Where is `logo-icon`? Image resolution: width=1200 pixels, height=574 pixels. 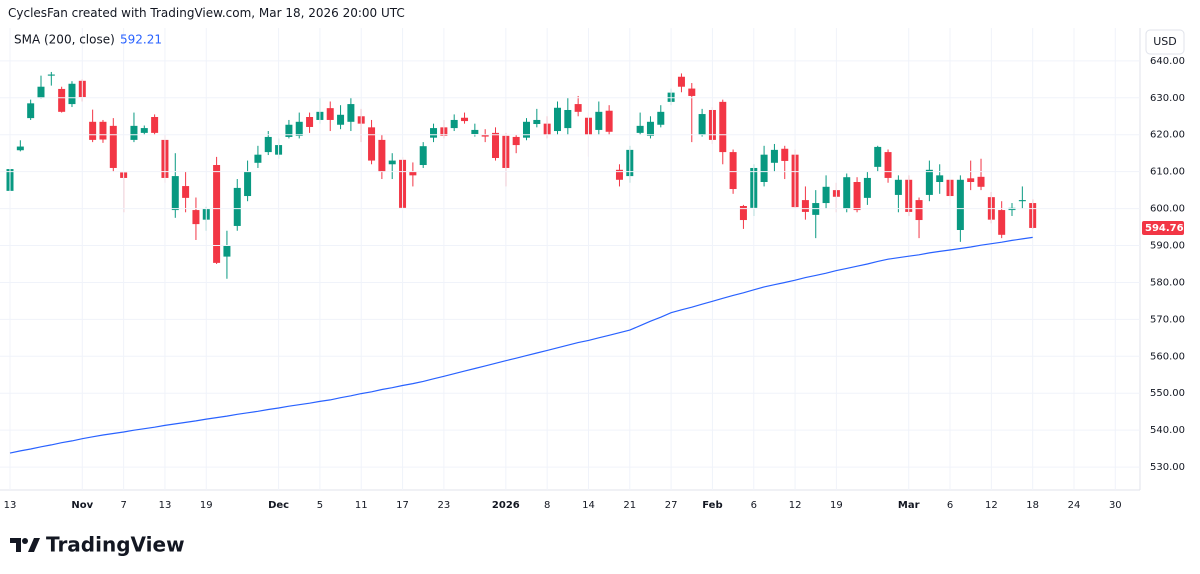
logo-icon is located at coordinates (25, 545).